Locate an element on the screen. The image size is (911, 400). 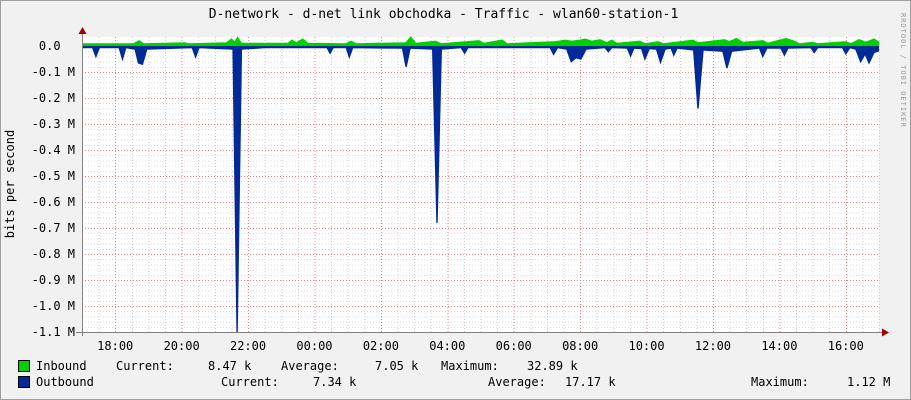
x-tick-label: 08:00 is located at coordinates (580, 346).